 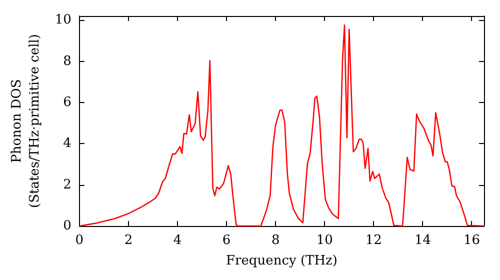 What do you see at coordinates (26, 121) in the screenshot?
I see `y-axis-title: Phonon DOS (States/THz·primitive cell)` at bounding box center [26, 121].